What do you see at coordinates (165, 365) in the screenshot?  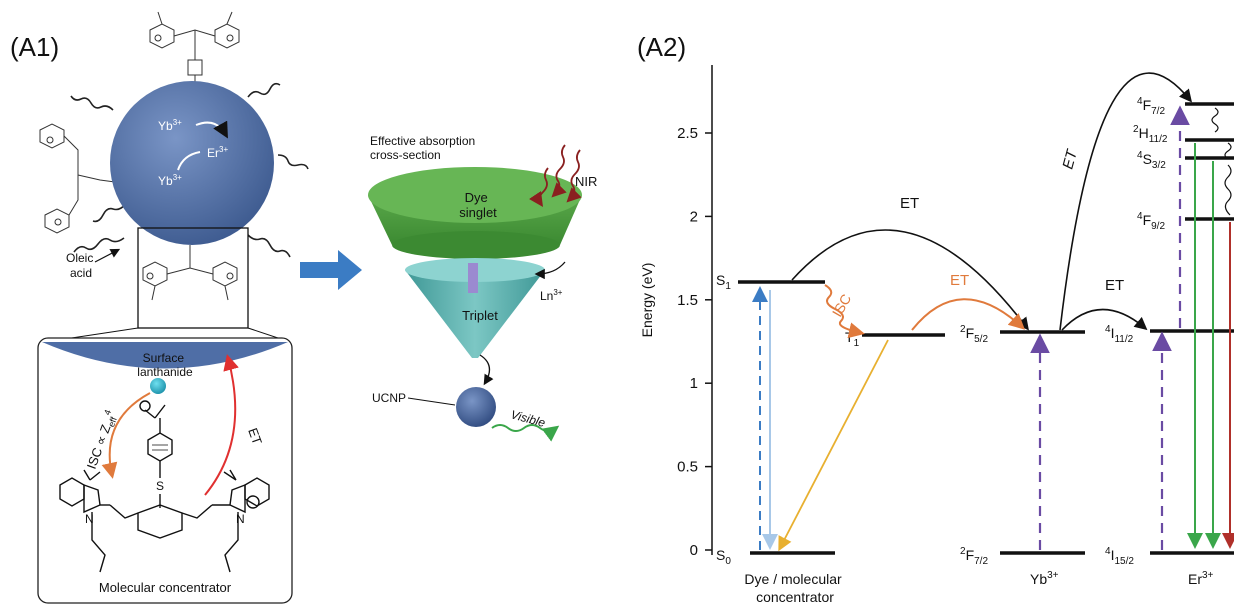 I see `surface-lanthanide-label: Surface lanthanide` at bounding box center [165, 365].